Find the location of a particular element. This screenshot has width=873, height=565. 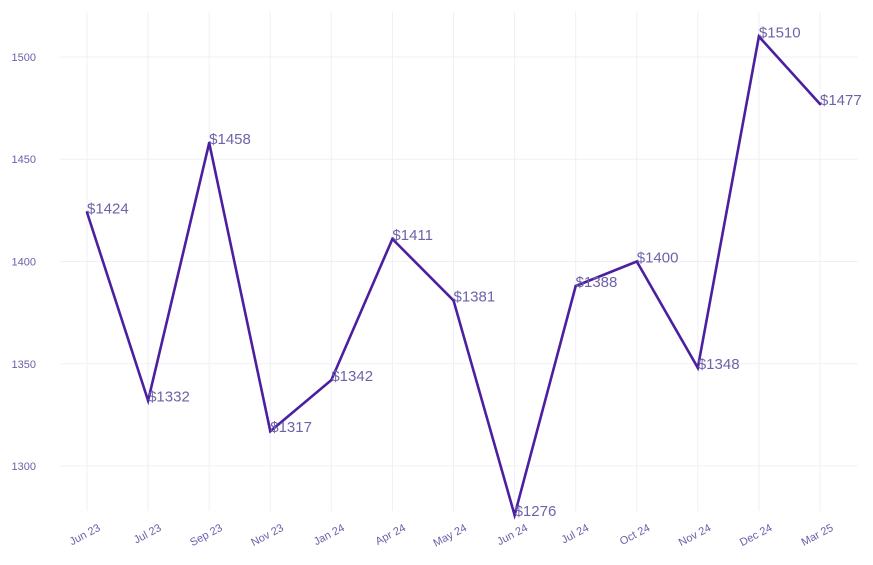

data-label: $1381 is located at coordinates (475, 296).